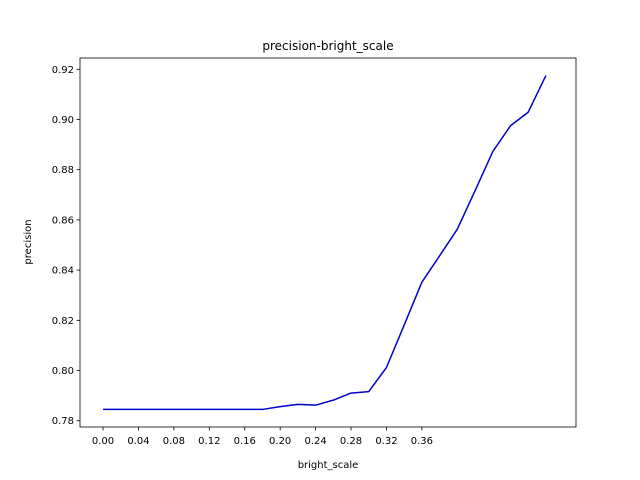 Image resolution: width=640 pixels, height=480 pixels. I want to click on y-tick-label: 0.84, so click(63, 271).